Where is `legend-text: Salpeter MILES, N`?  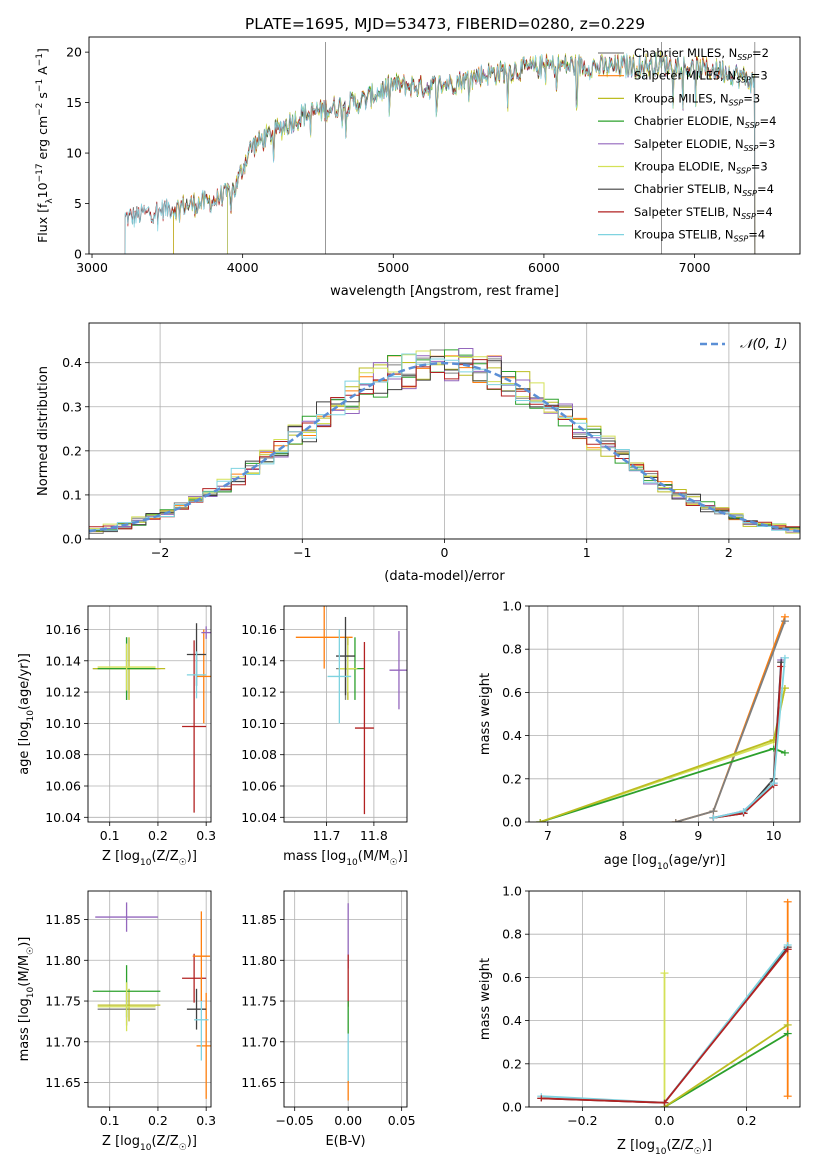 legend-text: Salpeter MILES, N is located at coordinates (685, 76).